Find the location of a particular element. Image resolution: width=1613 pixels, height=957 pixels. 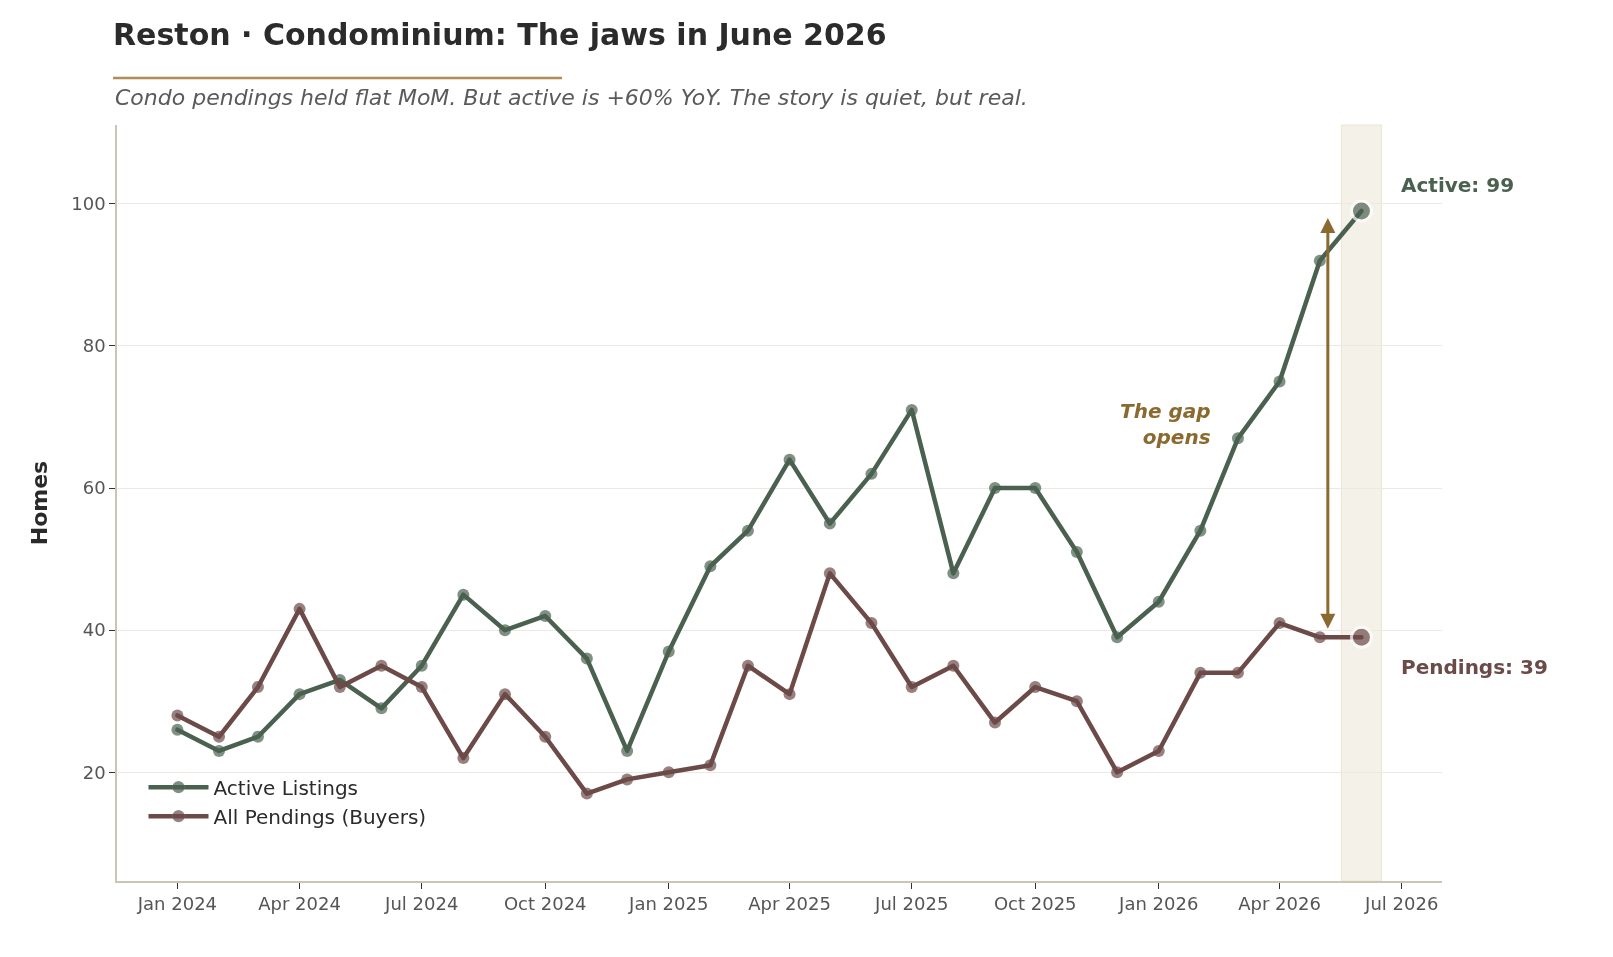

legend-label: Active Listings is located at coordinates (286, 787).